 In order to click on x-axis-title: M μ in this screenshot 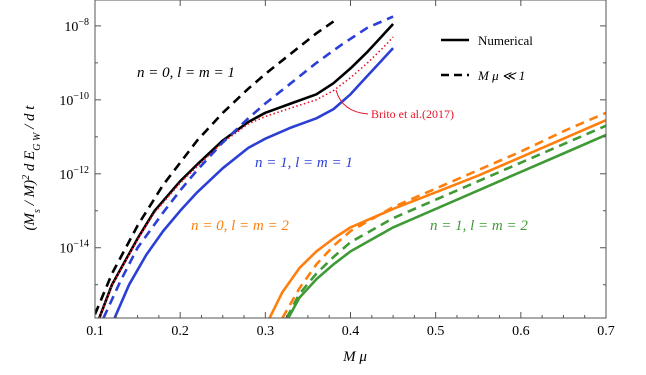, I will do `click(354, 357)`.